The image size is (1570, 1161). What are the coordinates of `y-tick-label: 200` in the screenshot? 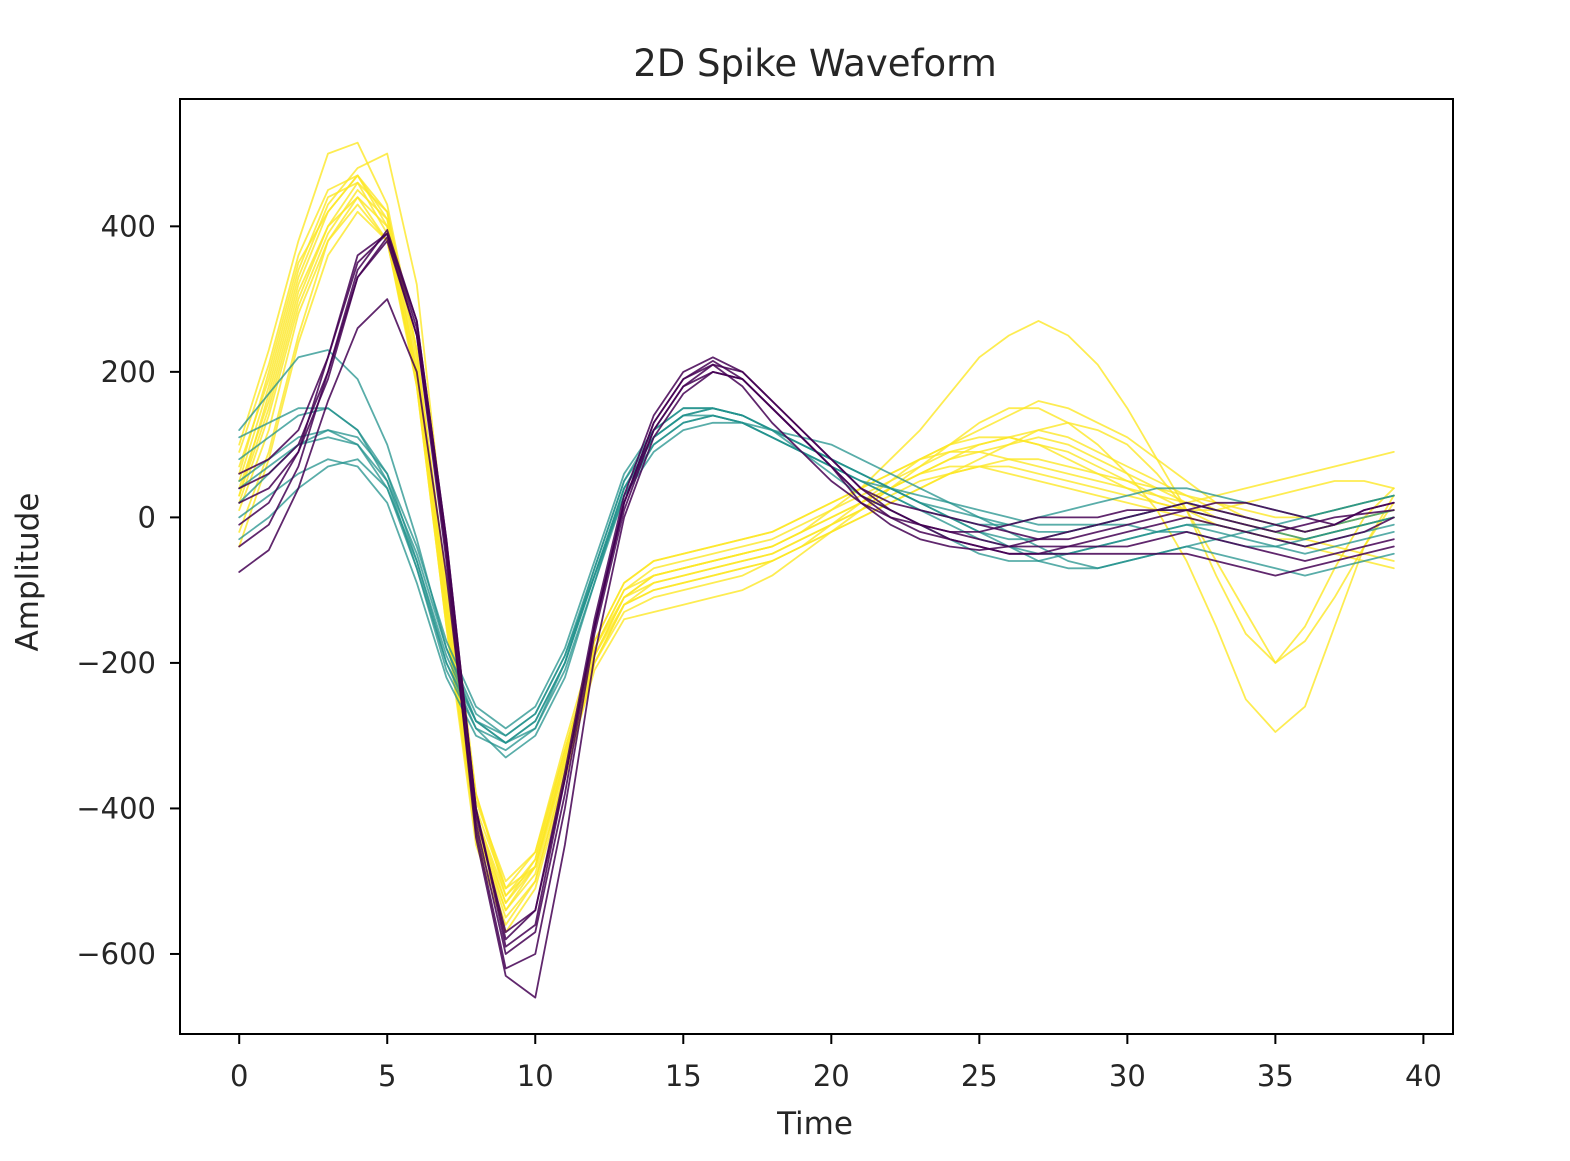 It's located at (128, 372).